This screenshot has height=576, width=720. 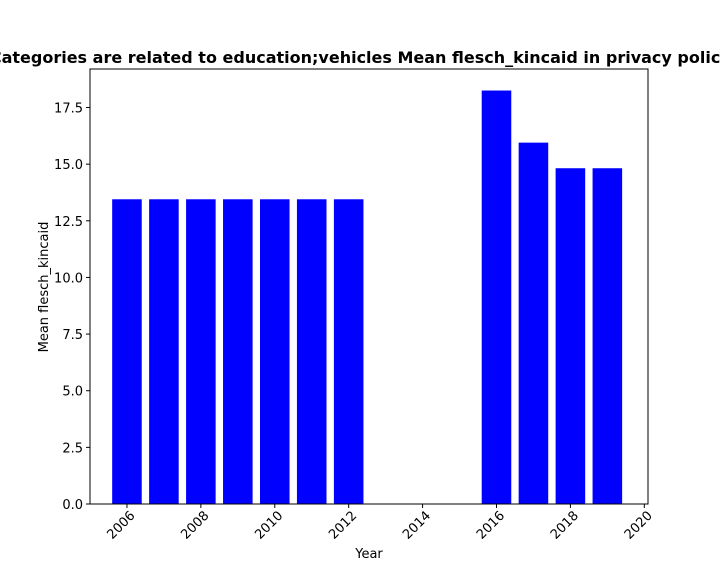 What do you see at coordinates (68, 109) in the screenshot?
I see `y-tick-label-17.5: 17.5` at bounding box center [68, 109].